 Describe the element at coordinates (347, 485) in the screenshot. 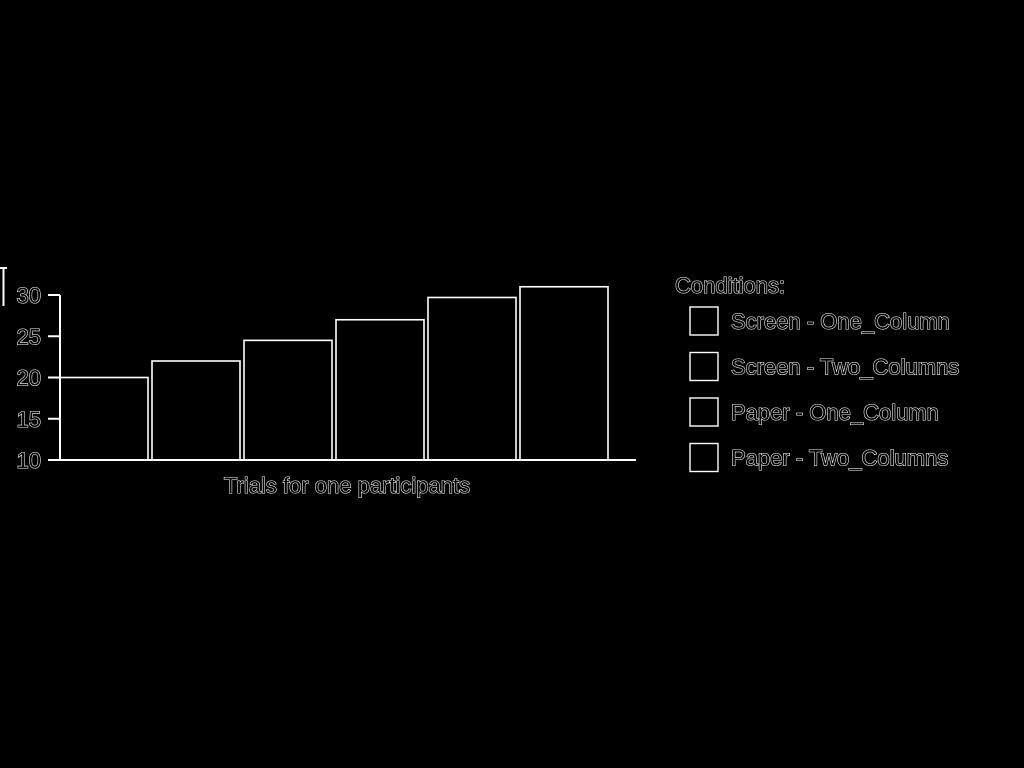

I see `x-axis-label: Trials for one participants` at that location.